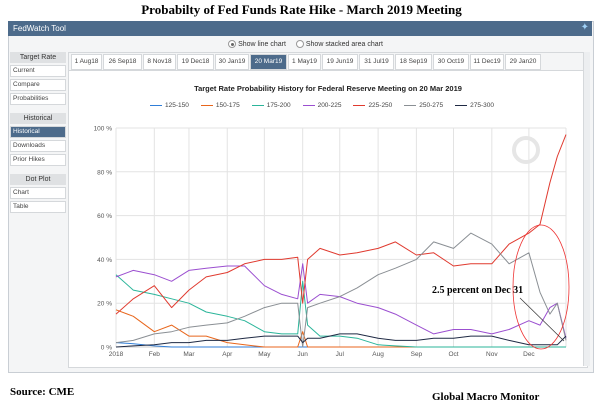 This screenshot has width=603, height=408. Describe the element at coordinates (492, 354) in the screenshot. I see `x-tick-label: Nov` at that location.